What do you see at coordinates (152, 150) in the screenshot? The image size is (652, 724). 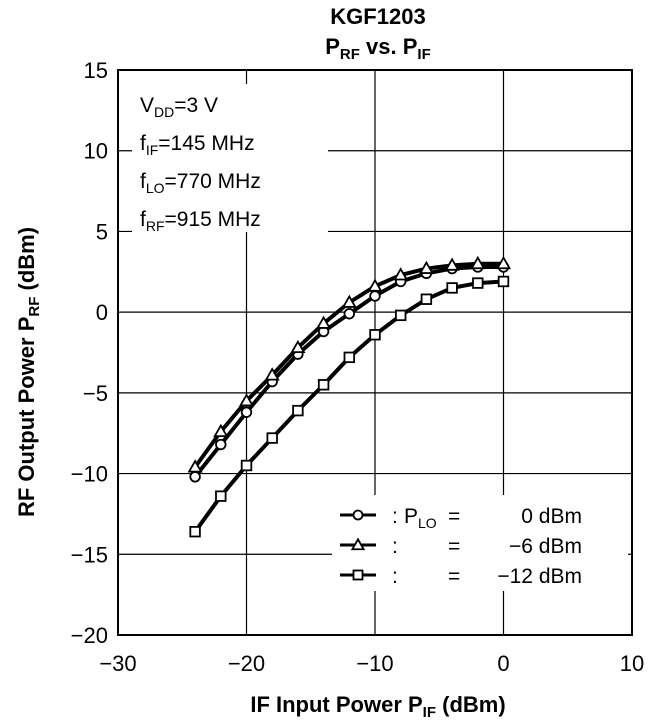 I see `condition-subscript: IF` at bounding box center [152, 150].